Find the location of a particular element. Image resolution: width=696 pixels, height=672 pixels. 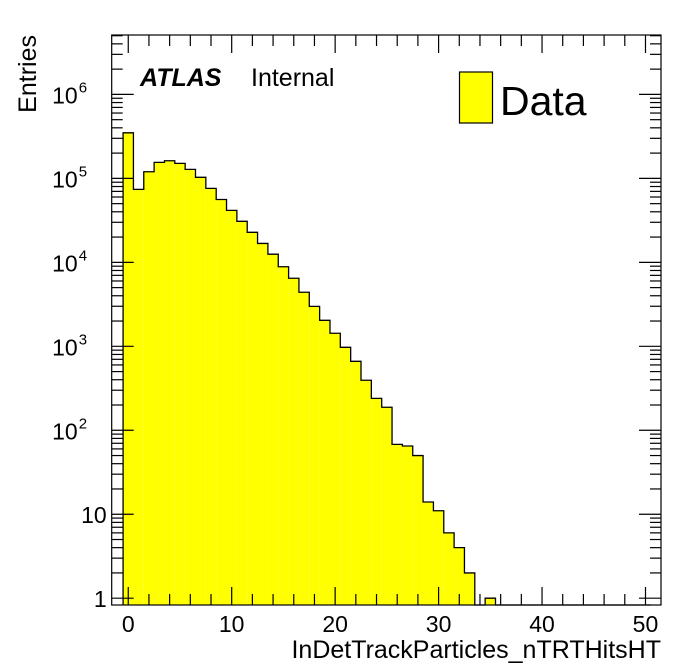

x-tick-label: 30 is located at coordinates (439, 624).